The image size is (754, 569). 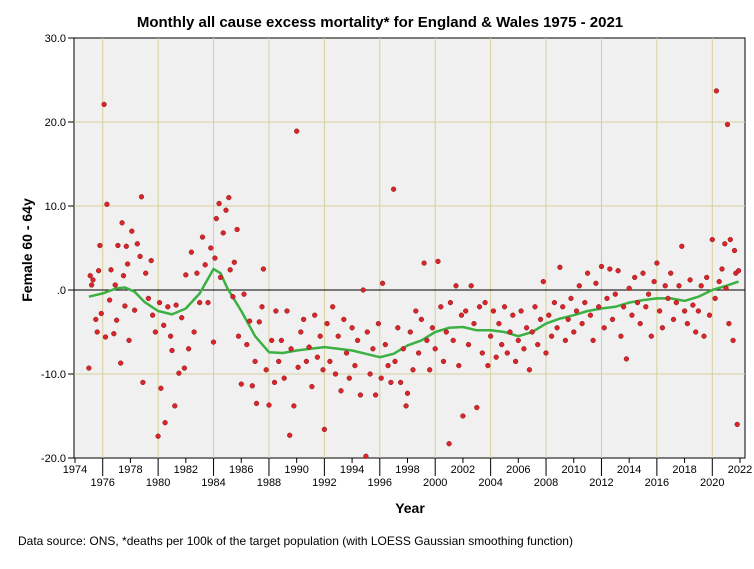 I want to click on x-tick-label: 2004, so click(x=490, y=483).